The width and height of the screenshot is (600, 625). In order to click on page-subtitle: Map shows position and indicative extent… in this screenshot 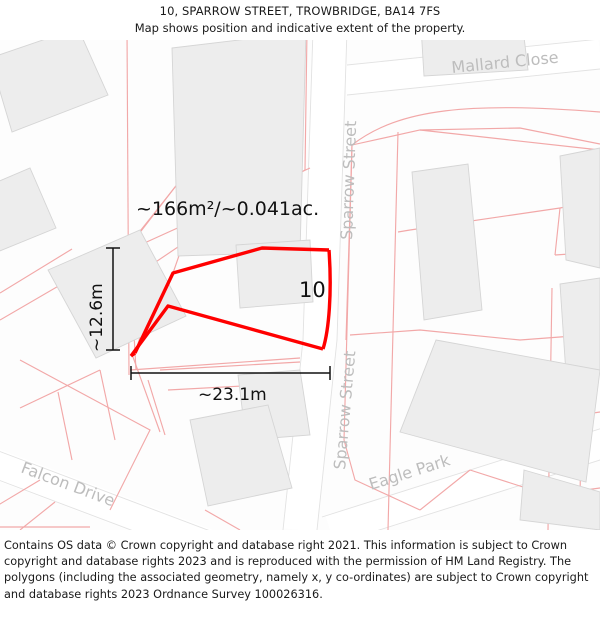, I will do `click(300, 28)`.